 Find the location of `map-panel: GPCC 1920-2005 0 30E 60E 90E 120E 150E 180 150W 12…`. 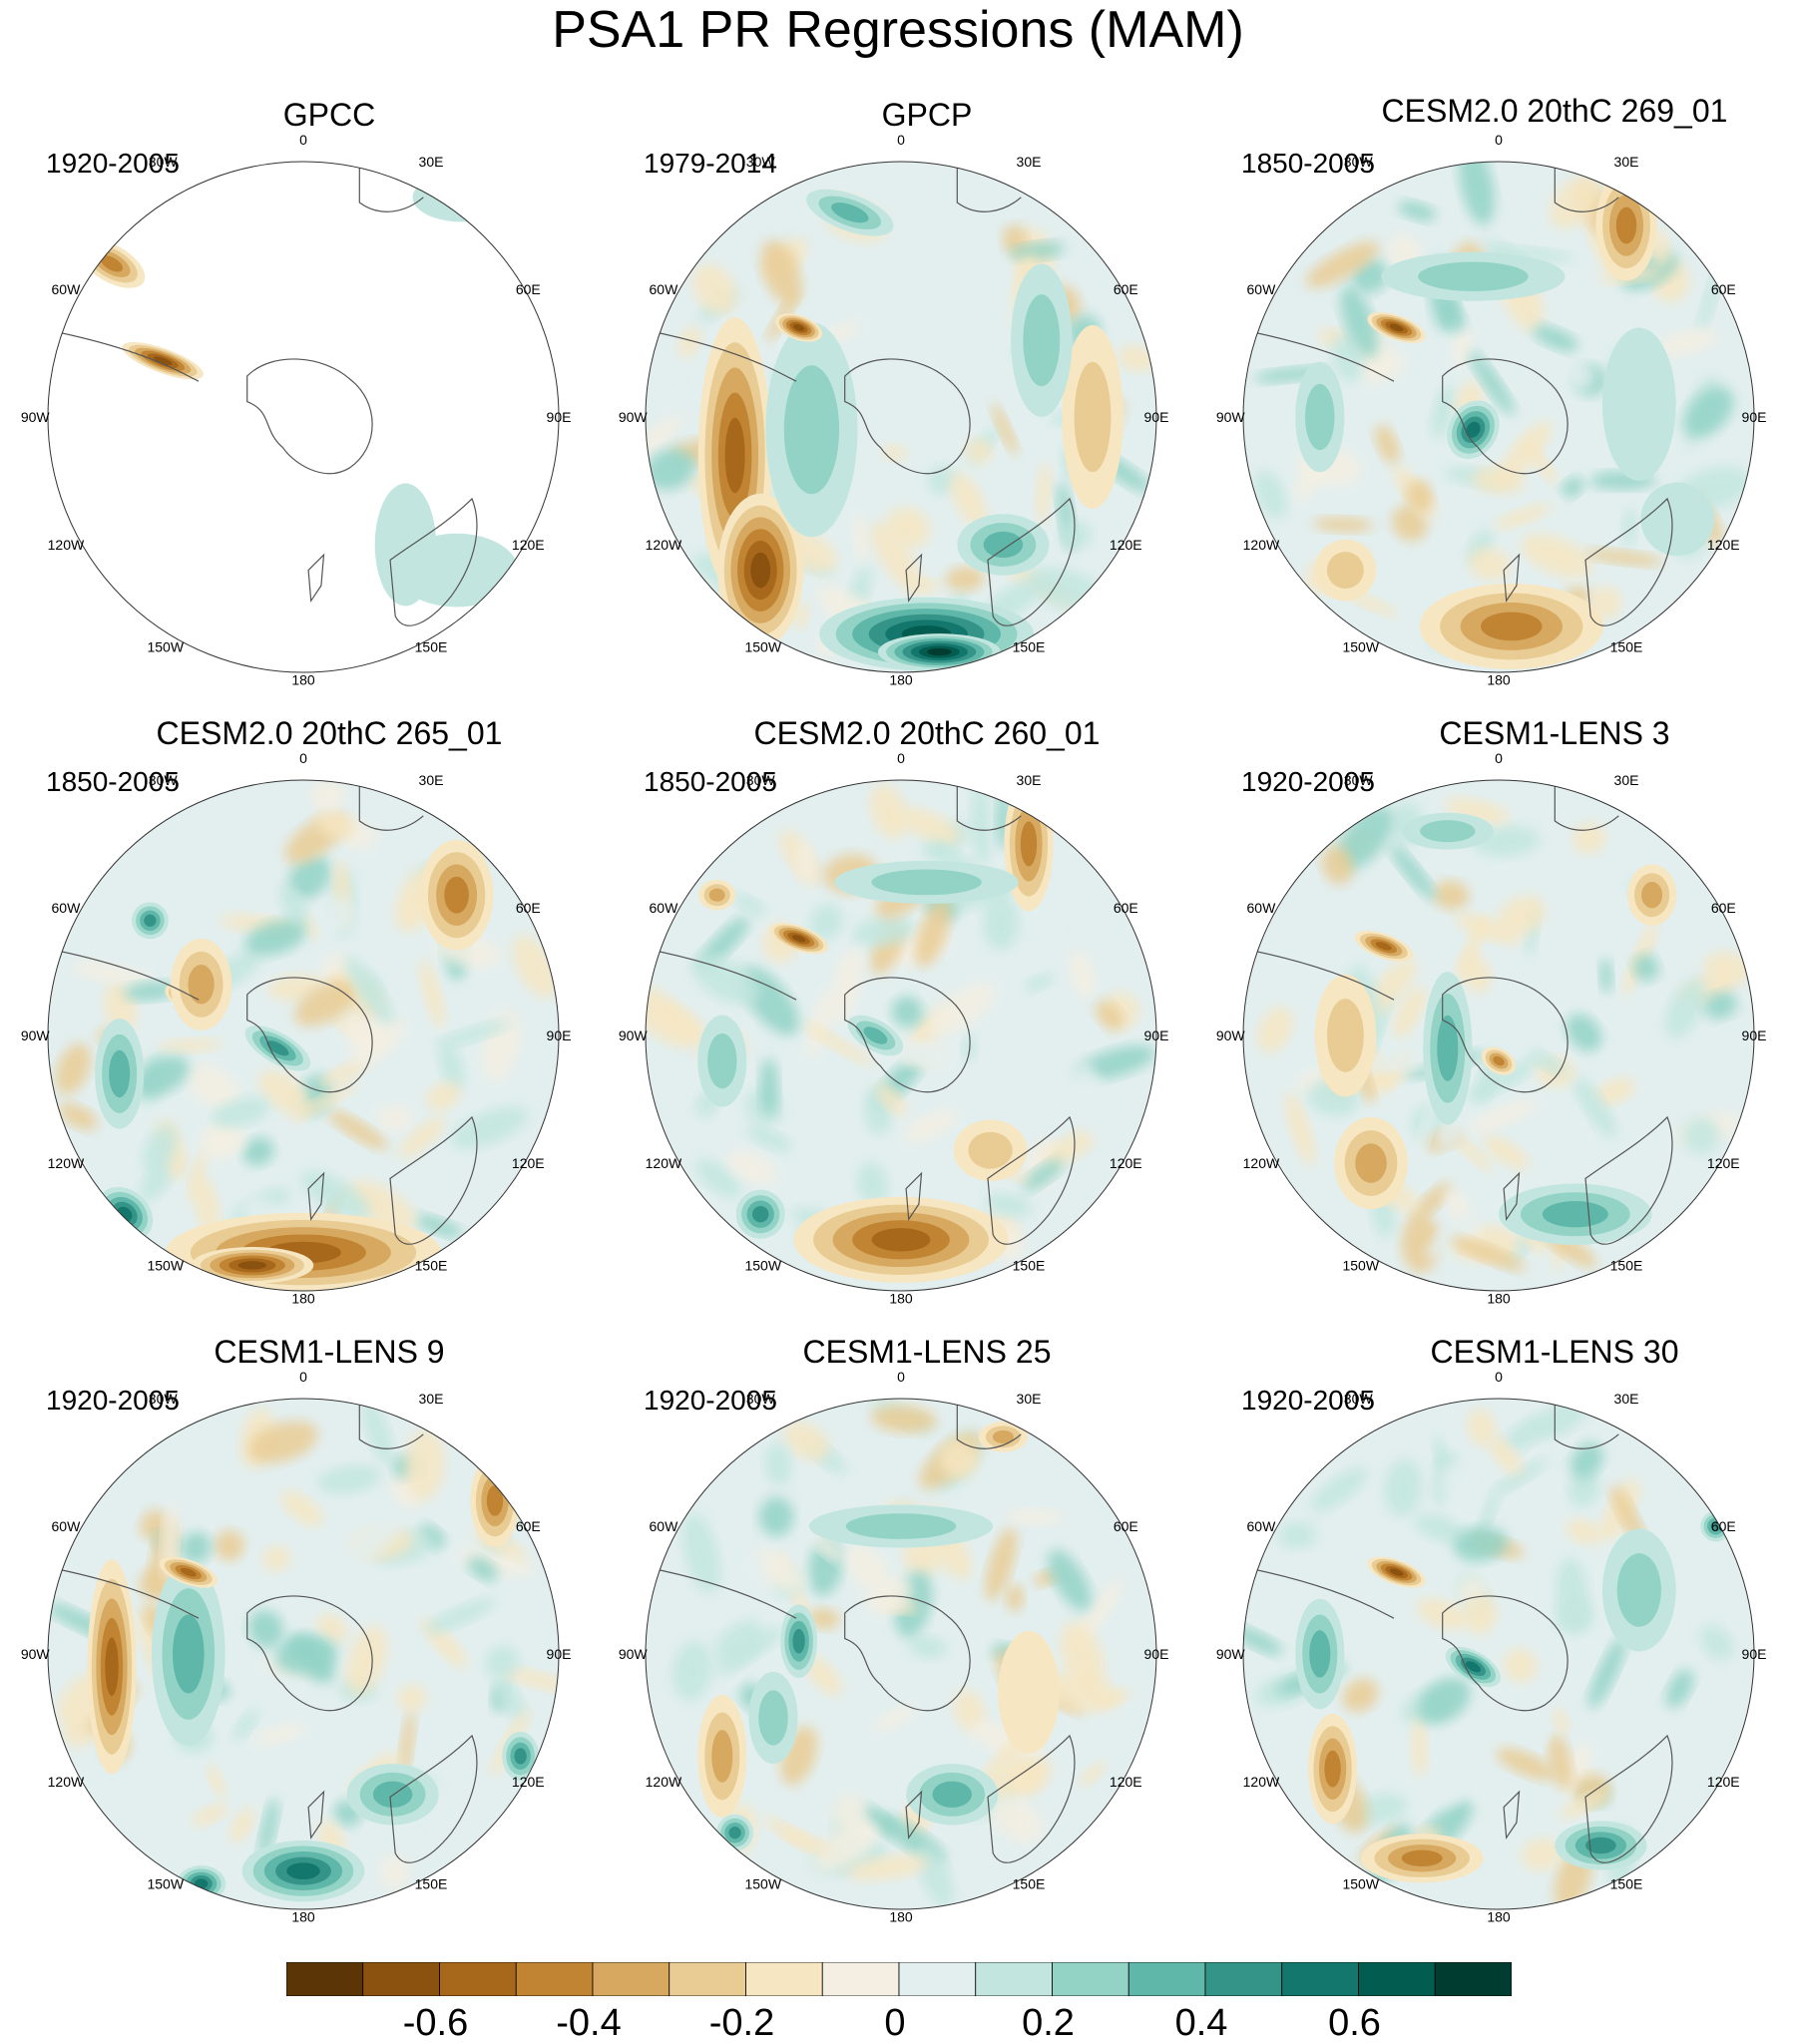

map-panel: GPCC 1920-2005 0 30E 60E 90E 120E 150E 180 150W 12… is located at coordinates (325, 391).